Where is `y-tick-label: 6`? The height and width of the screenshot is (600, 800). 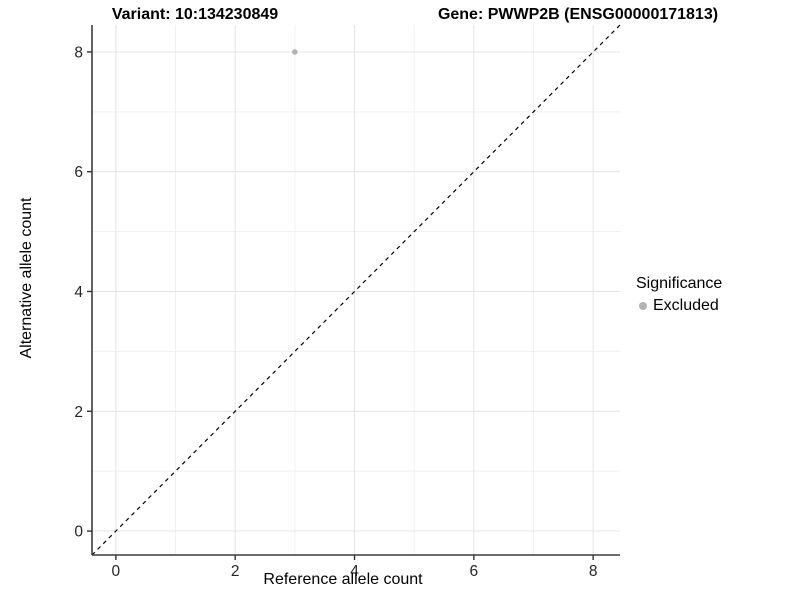
y-tick-label: 6 is located at coordinates (78, 172).